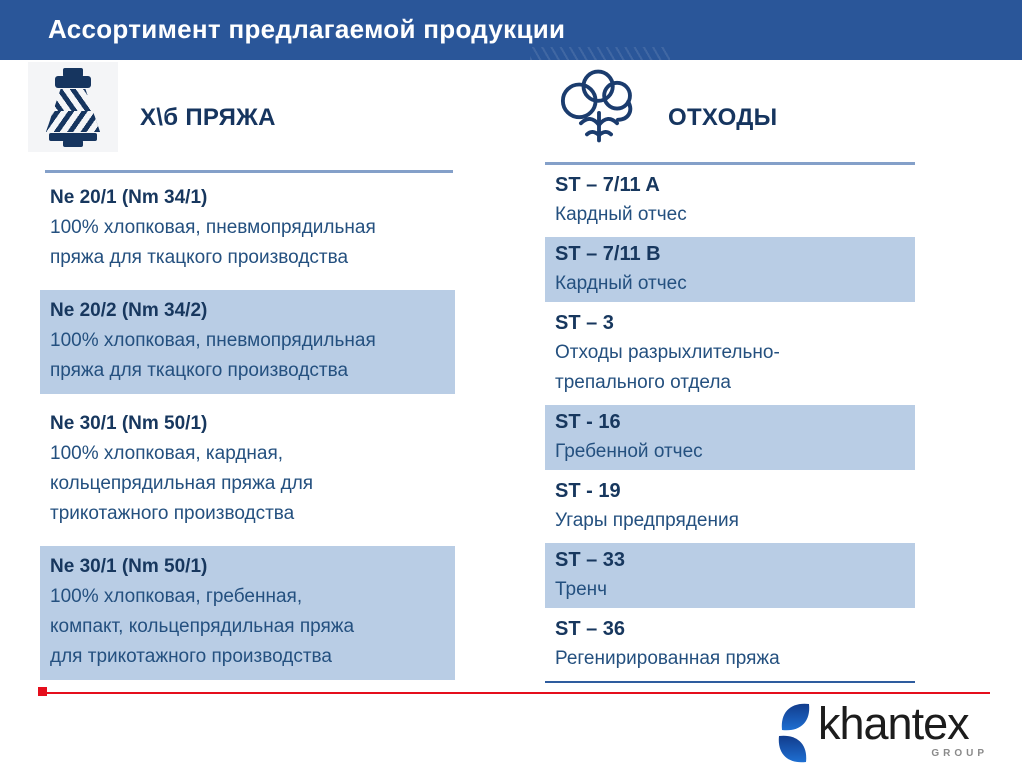 The height and width of the screenshot is (768, 1022). Describe the element at coordinates (588, 422) in the screenshot. I see `waste-title: ST - 16` at that location.